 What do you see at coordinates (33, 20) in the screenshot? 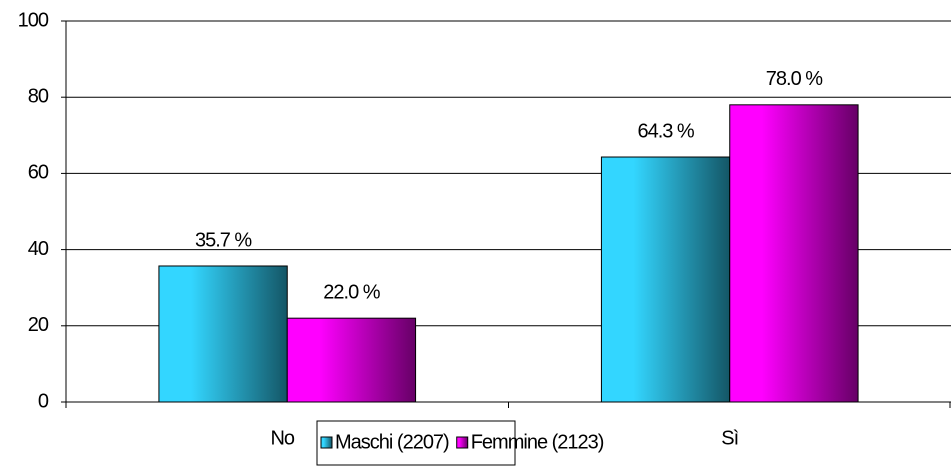
I see `y-tick-label: 100` at bounding box center [33, 20].